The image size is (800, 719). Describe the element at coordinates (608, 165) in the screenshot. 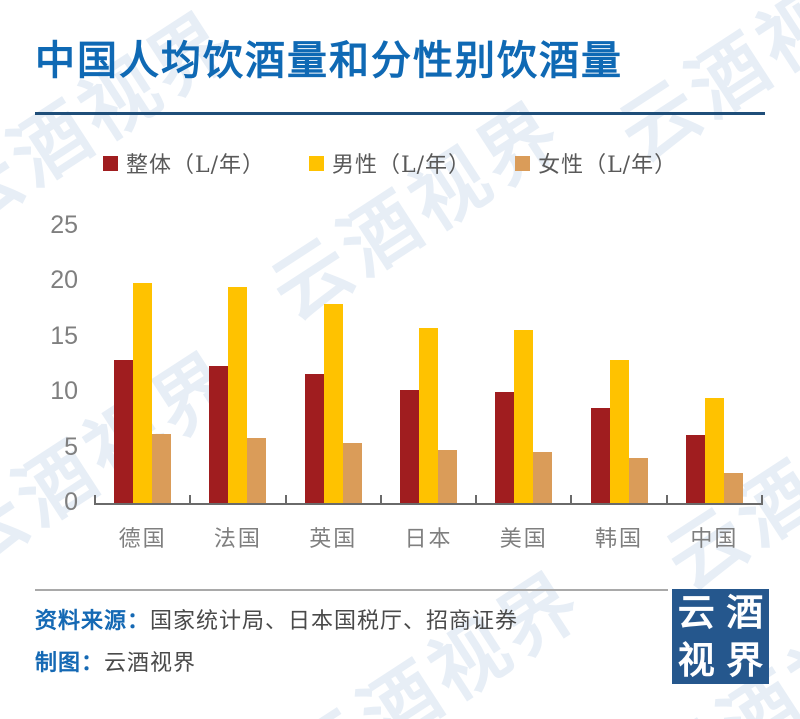

I see `legend-label: 女性（L/年）` at that location.